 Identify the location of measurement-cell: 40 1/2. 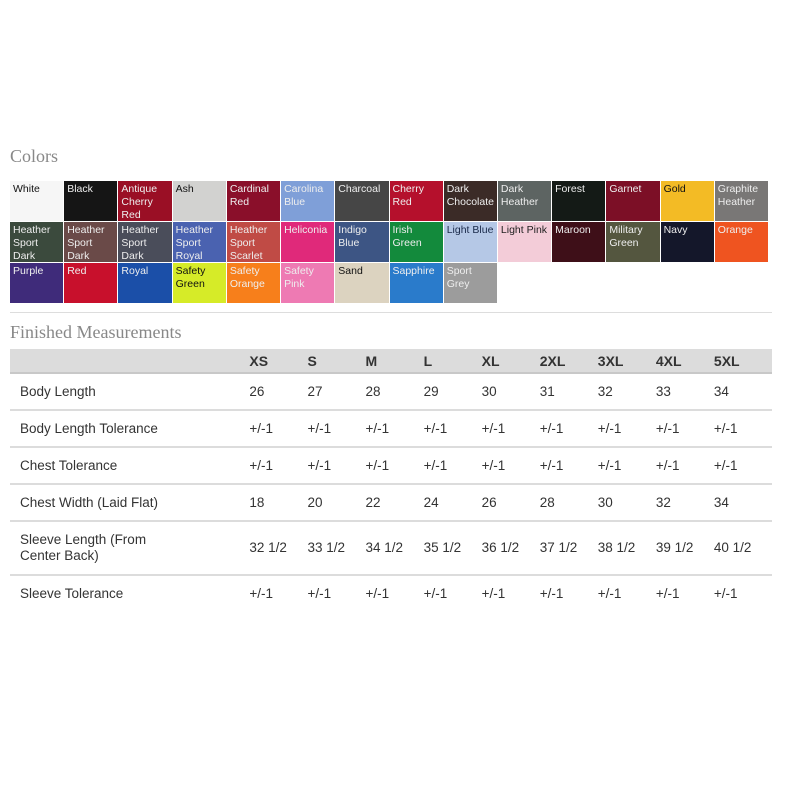
(742, 548).